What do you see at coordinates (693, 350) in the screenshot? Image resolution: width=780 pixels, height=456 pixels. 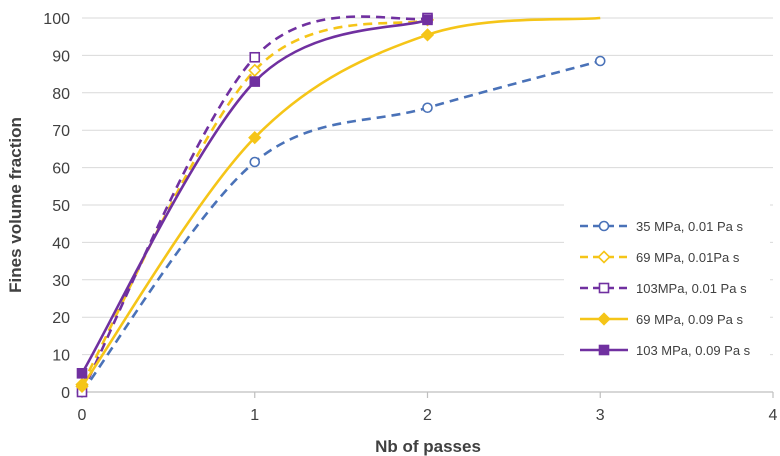 I see `legend-label: 103 MPa, 0.09 Pa s` at bounding box center [693, 350].